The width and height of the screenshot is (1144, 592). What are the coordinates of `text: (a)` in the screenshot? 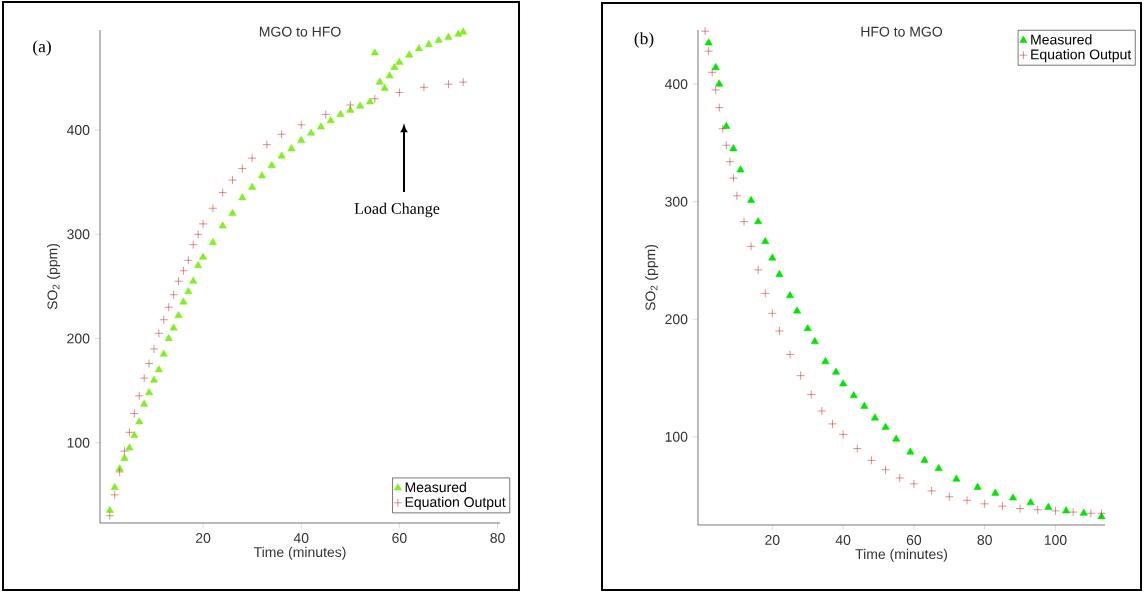 It's located at (42, 48).